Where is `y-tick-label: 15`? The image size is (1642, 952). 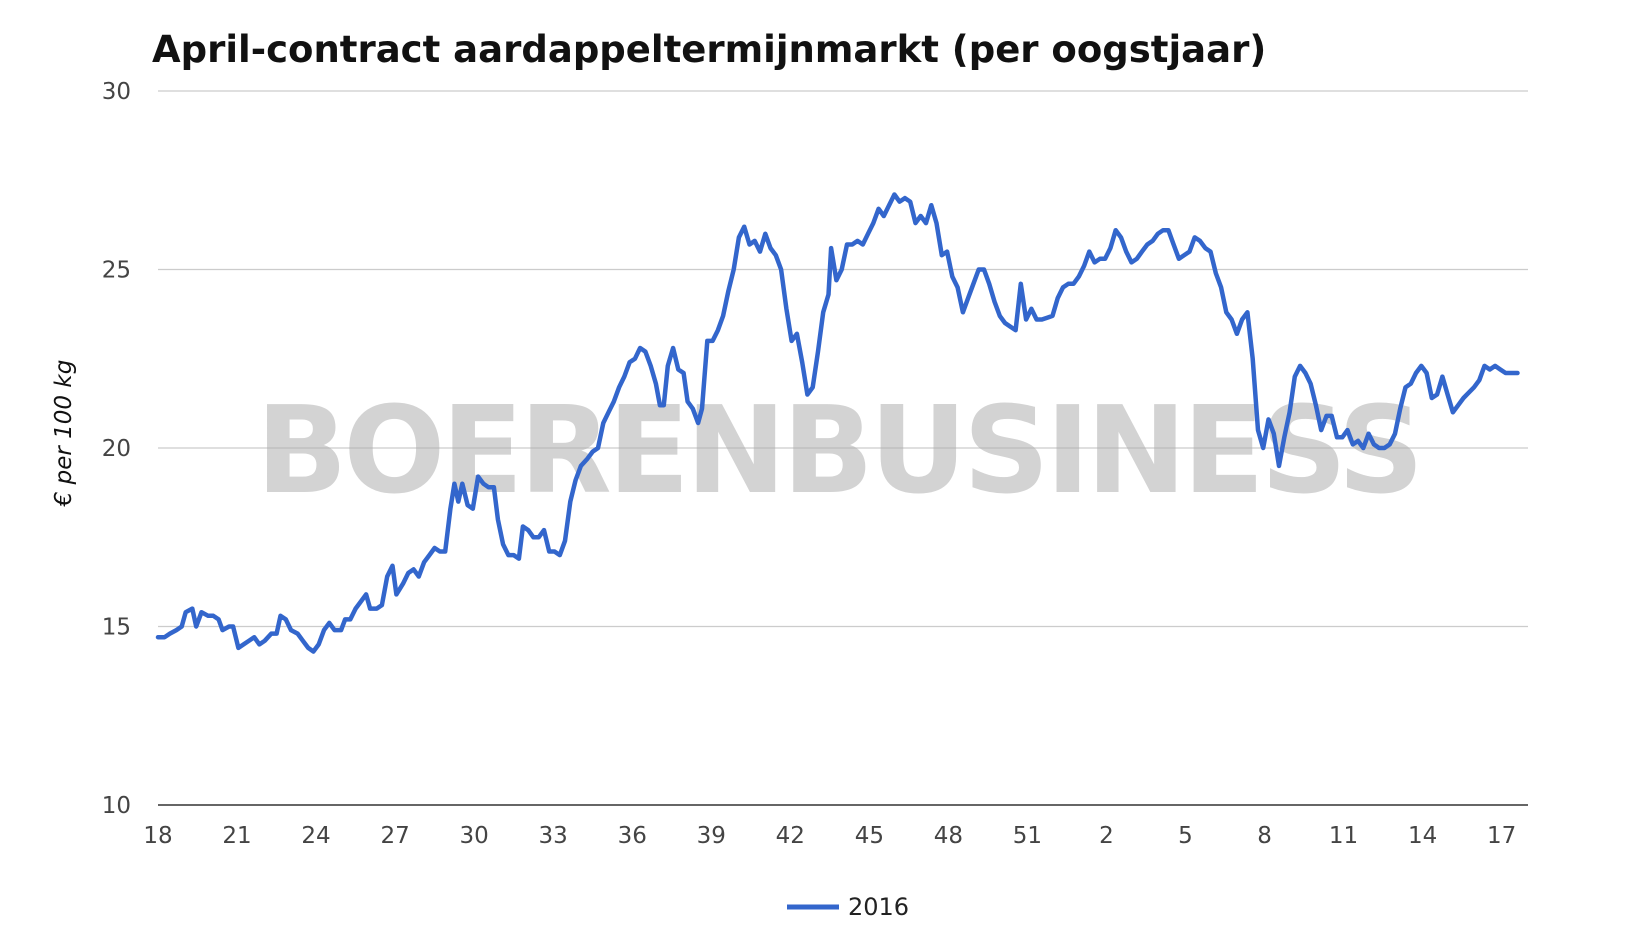
y-tick-label: 15 is located at coordinates (116, 628).